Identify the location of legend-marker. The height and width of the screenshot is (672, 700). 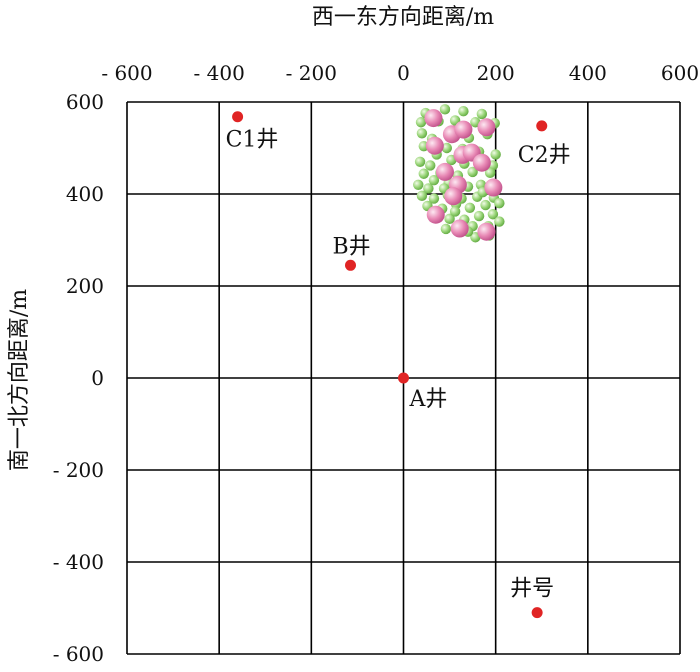
(537, 613).